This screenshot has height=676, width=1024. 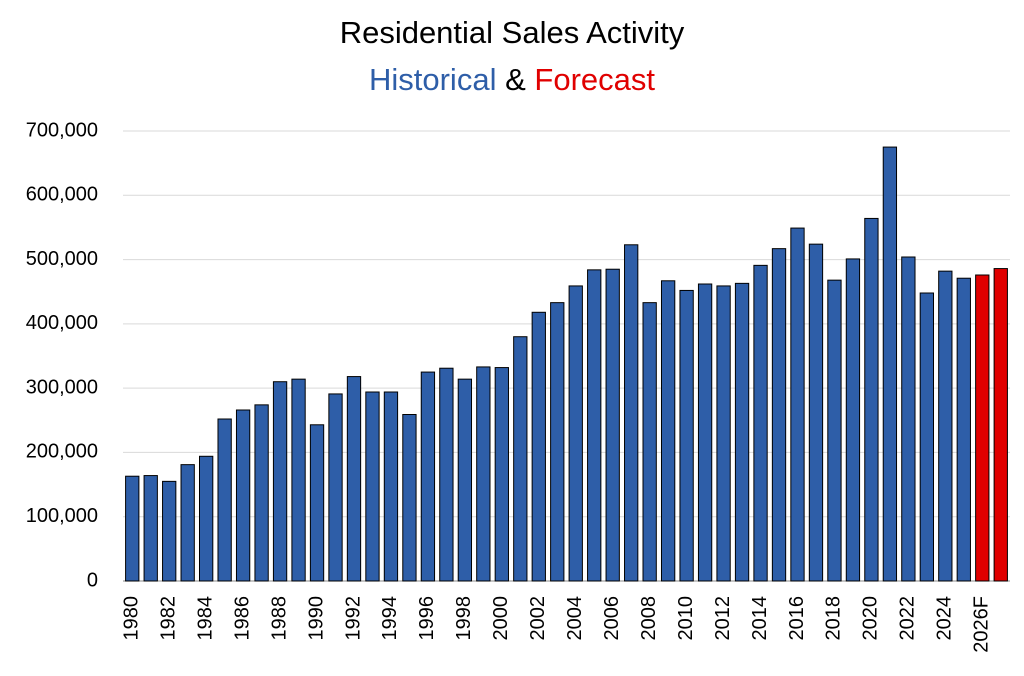 What do you see at coordinates (432, 79) in the screenshot?
I see `subtitle-part: Historical` at bounding box center [432, 79].